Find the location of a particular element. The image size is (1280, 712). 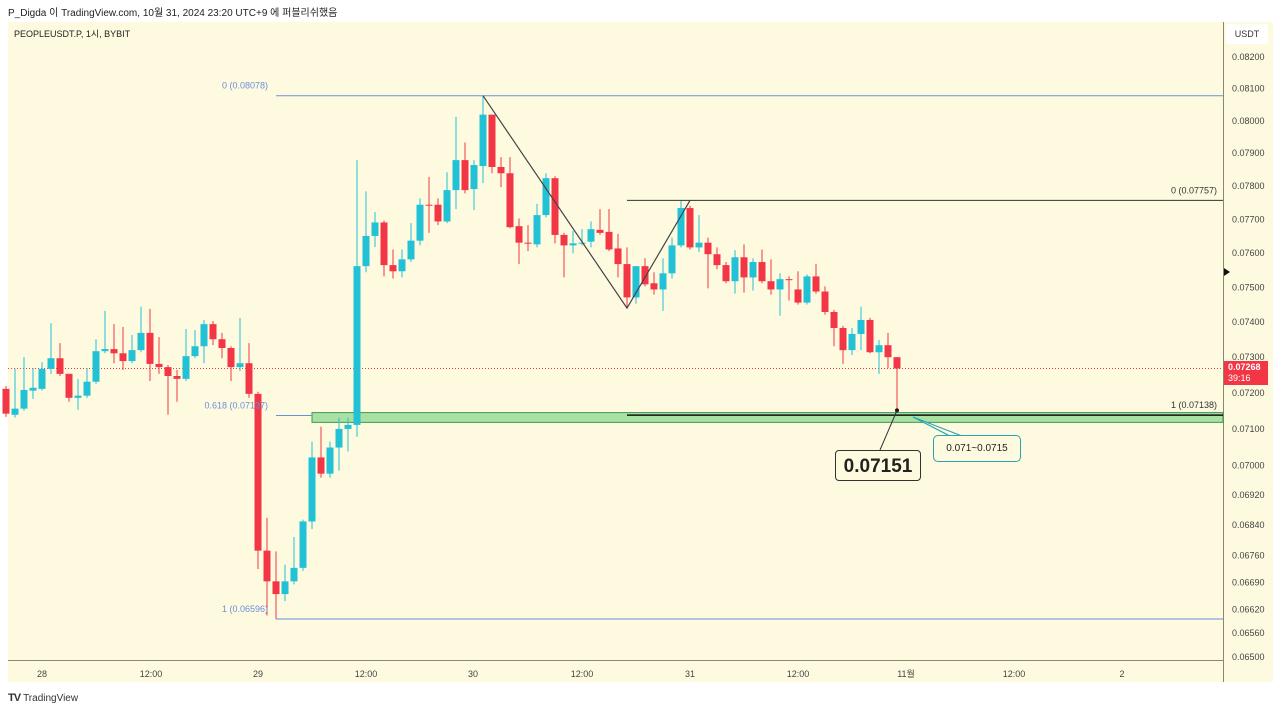

price-tick-label: 0.07500 is located at coordinates (1248, 287).